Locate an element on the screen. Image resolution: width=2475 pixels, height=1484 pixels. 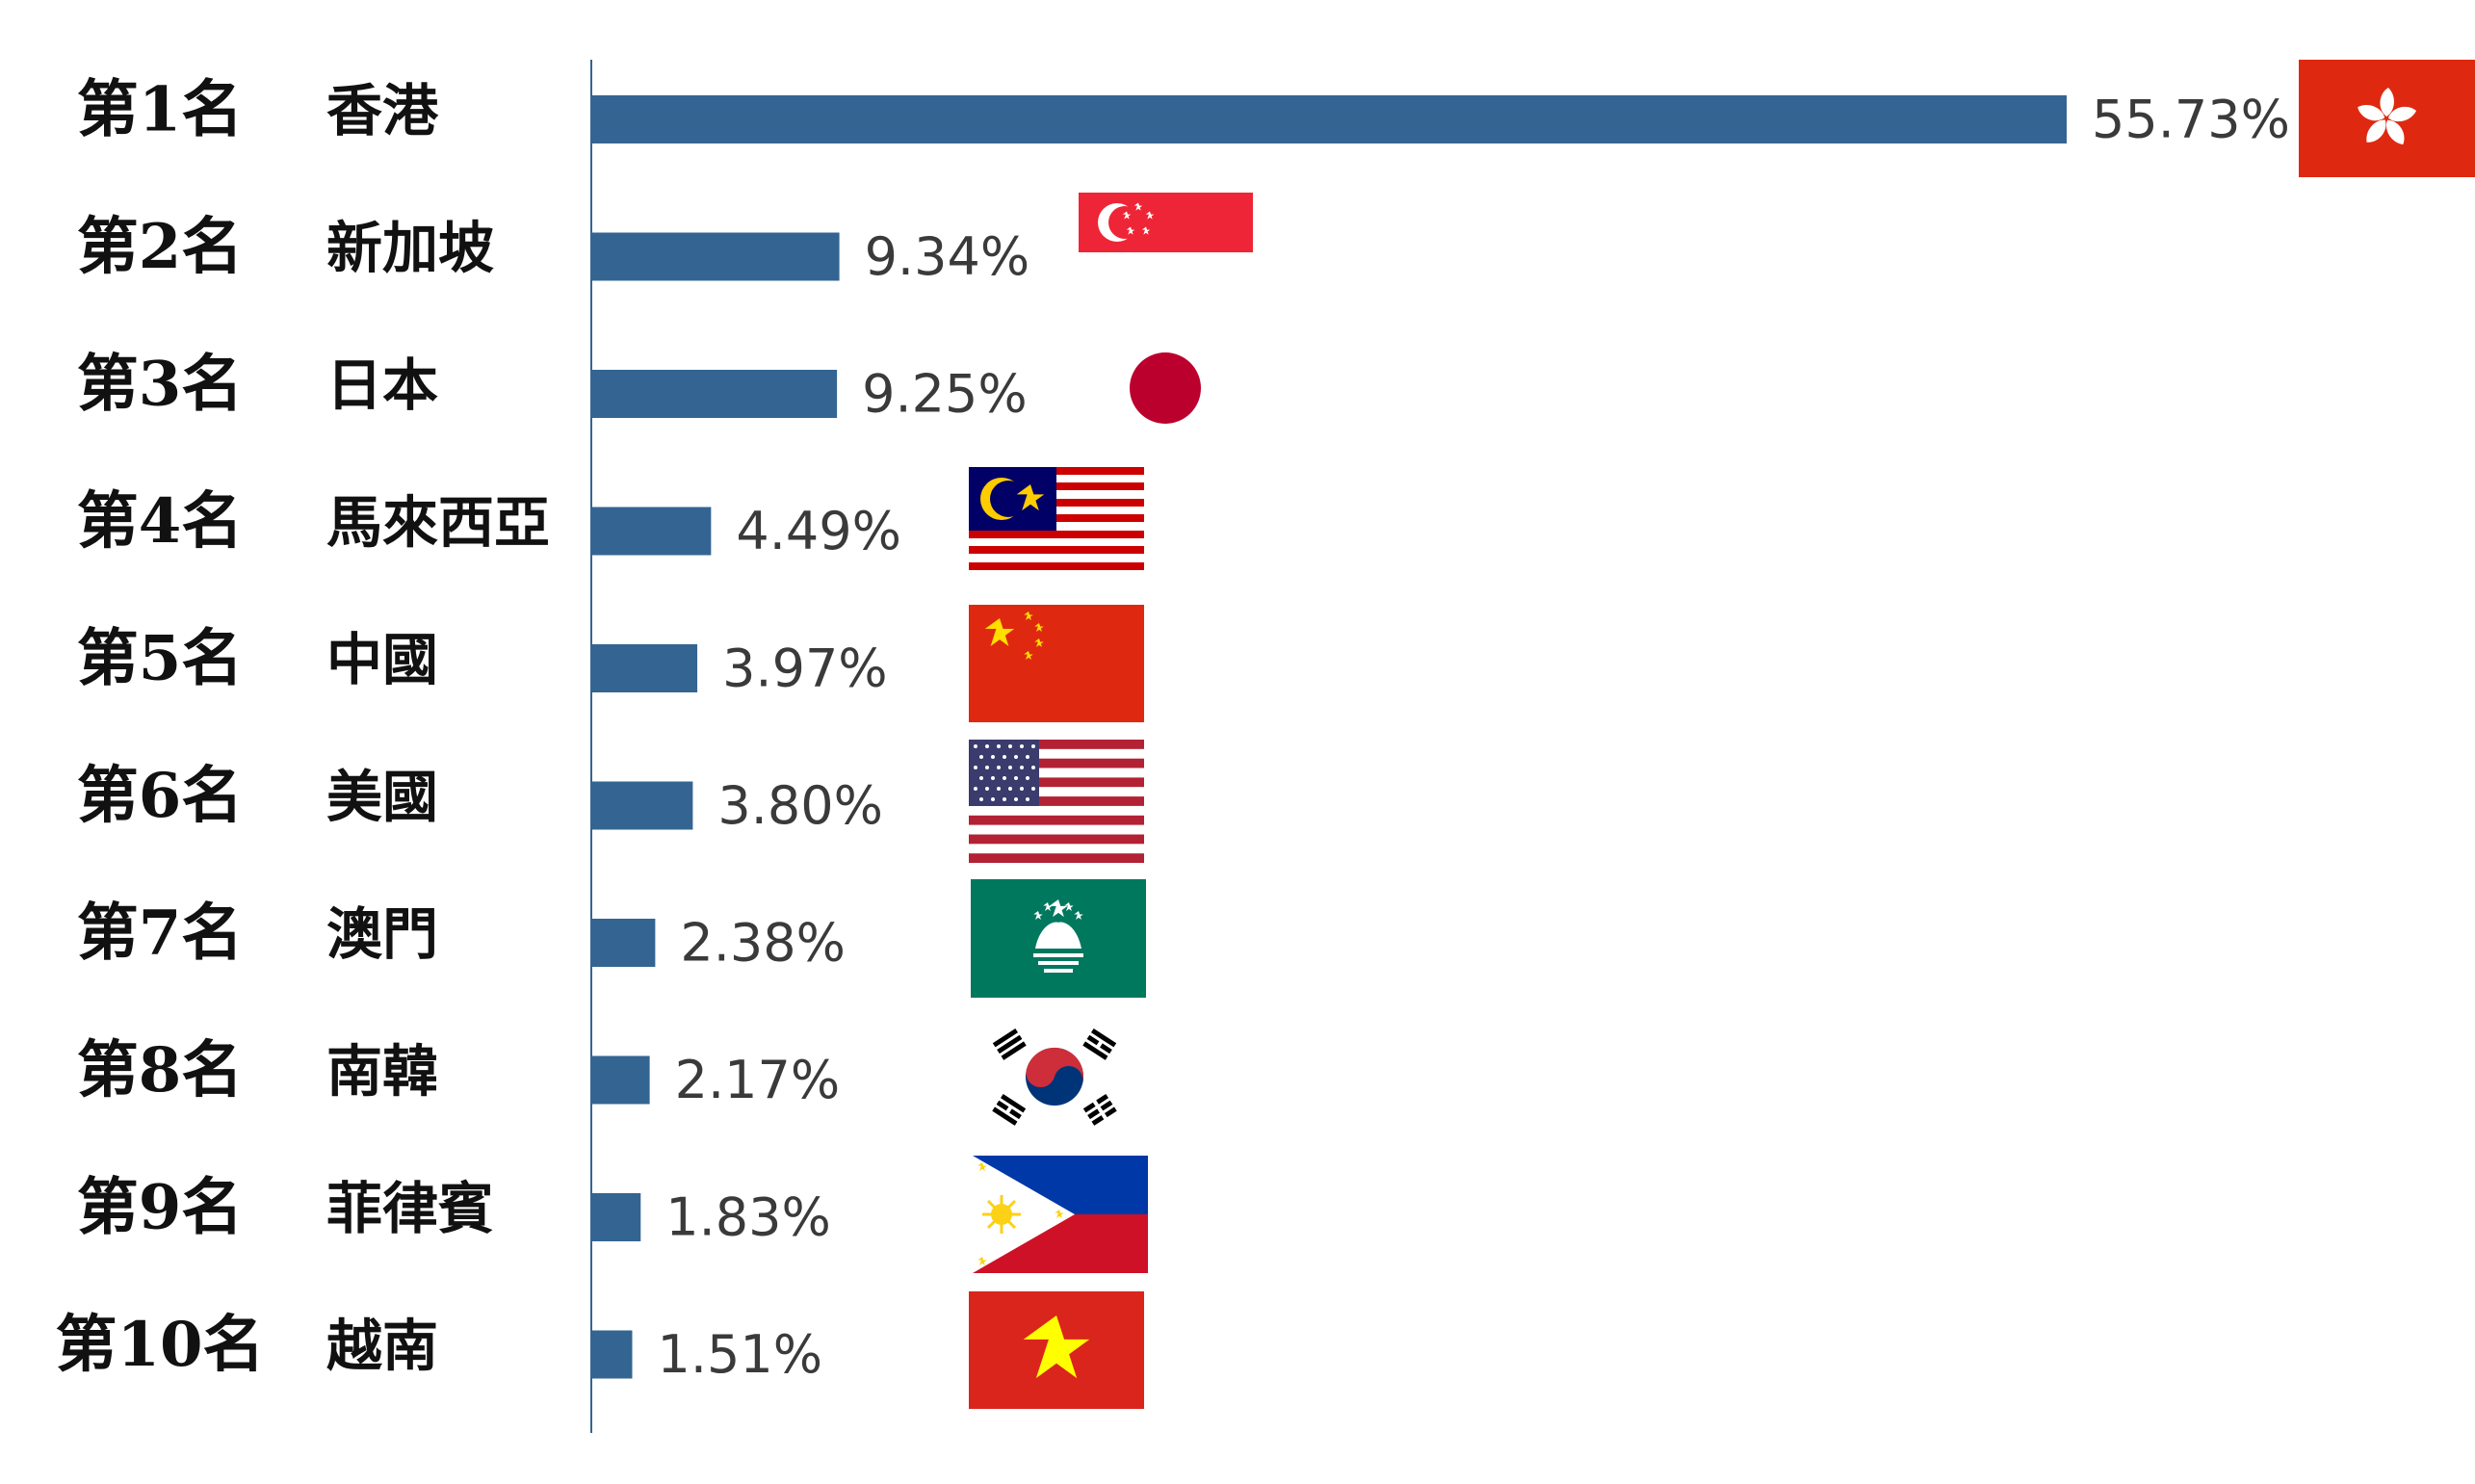
value-label-1: 55.73% is located at coordinates (2191, 120).